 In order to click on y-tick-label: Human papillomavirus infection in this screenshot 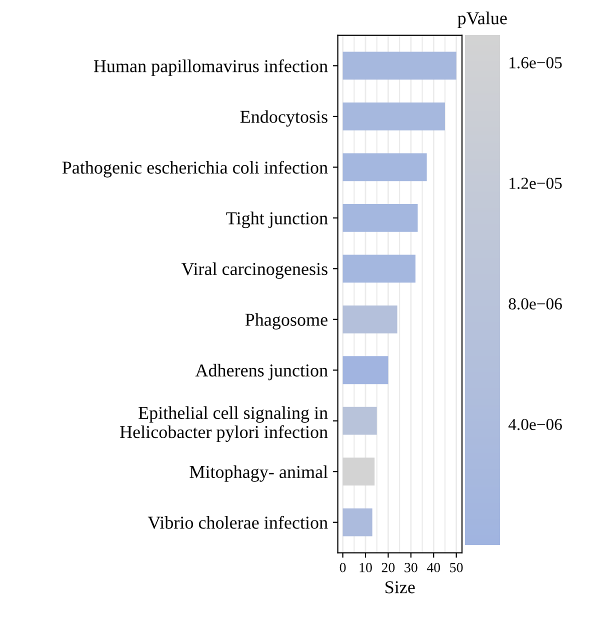, I will do `click(211, 67)`.